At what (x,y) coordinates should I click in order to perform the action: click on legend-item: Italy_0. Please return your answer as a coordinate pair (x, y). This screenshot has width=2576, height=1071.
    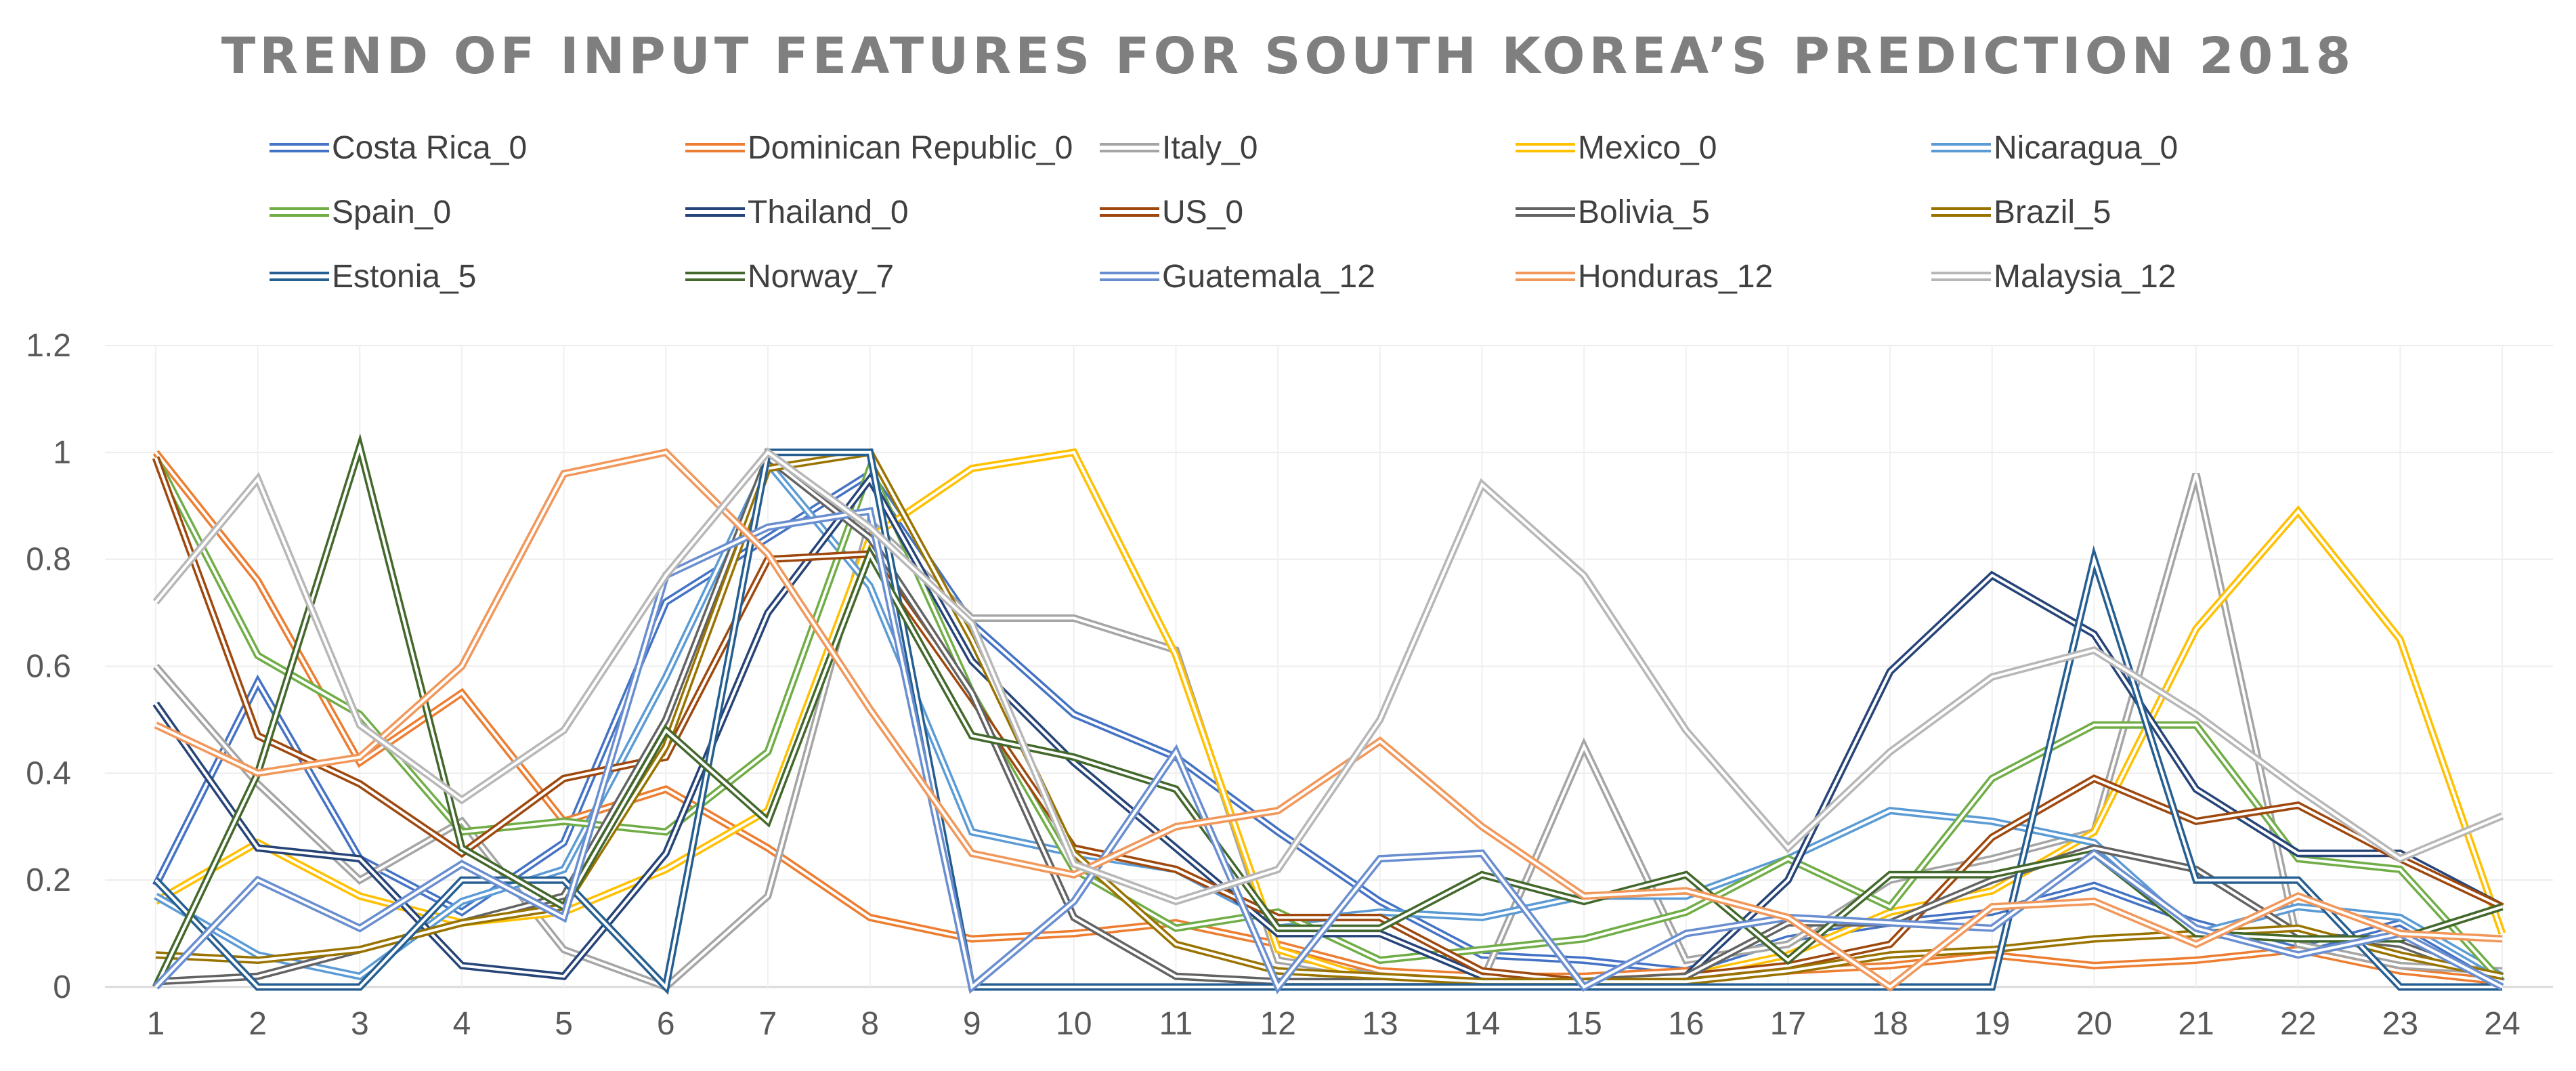
    Looking at the image, I should click on (1179, 147).